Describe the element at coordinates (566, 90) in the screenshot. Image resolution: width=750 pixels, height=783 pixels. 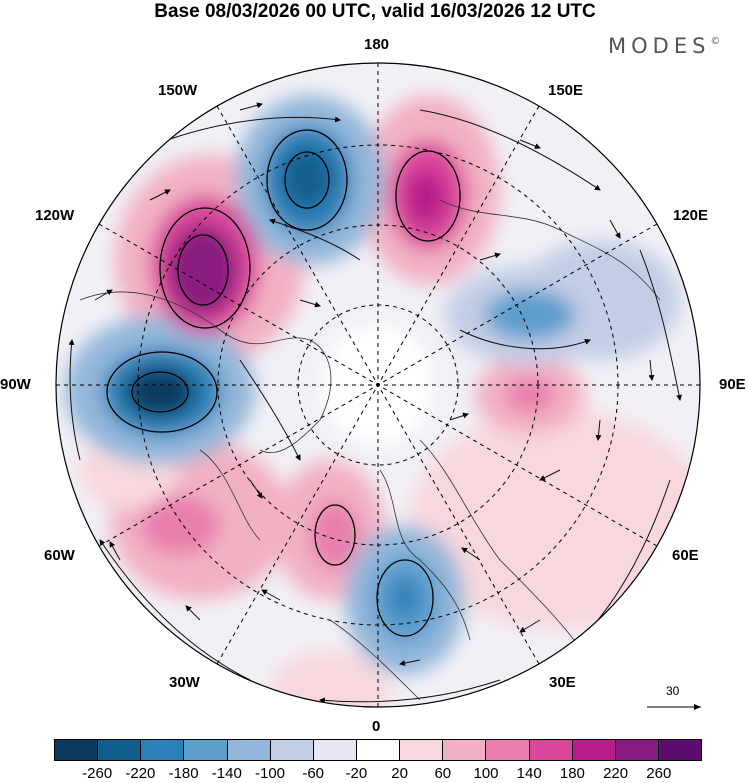
I see `lon-label-150e: 150E` at that location.